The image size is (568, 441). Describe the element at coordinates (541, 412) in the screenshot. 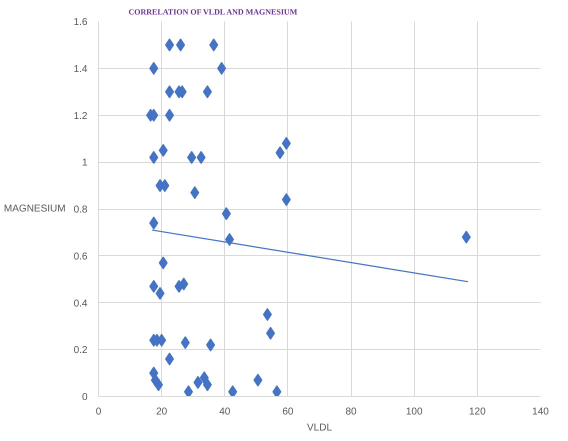

I see `x-tick-label: 140` at that location.